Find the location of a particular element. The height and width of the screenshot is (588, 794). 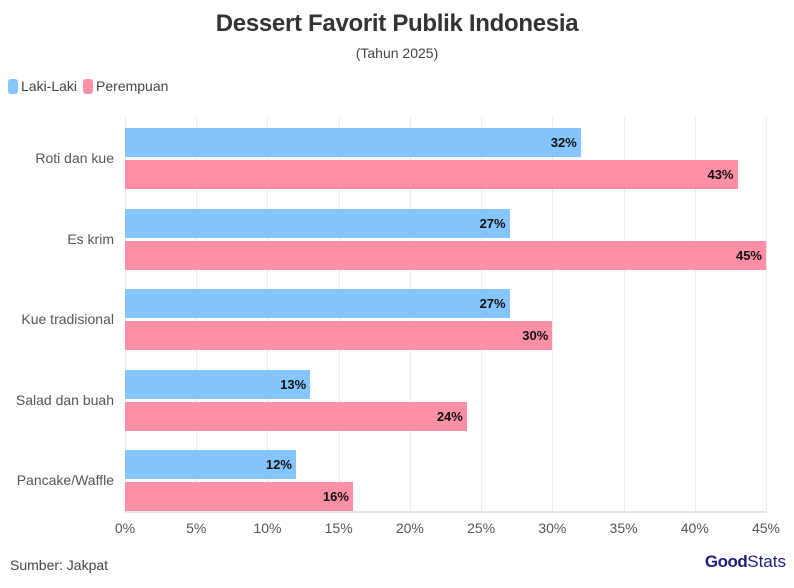

x-tick-label: 35% is located at coordinates (623, 528).